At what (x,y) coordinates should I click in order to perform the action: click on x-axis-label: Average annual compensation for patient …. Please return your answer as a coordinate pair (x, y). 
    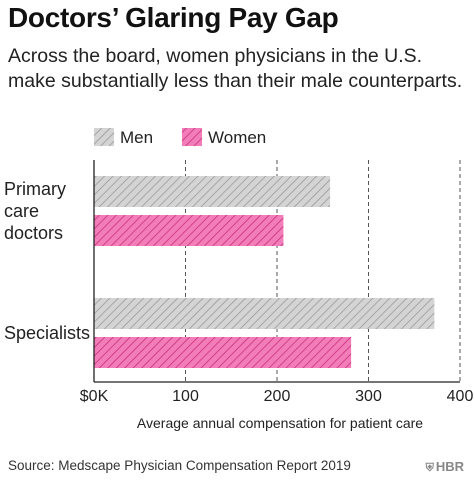
    Looking at the image, I should click on (280, 423).